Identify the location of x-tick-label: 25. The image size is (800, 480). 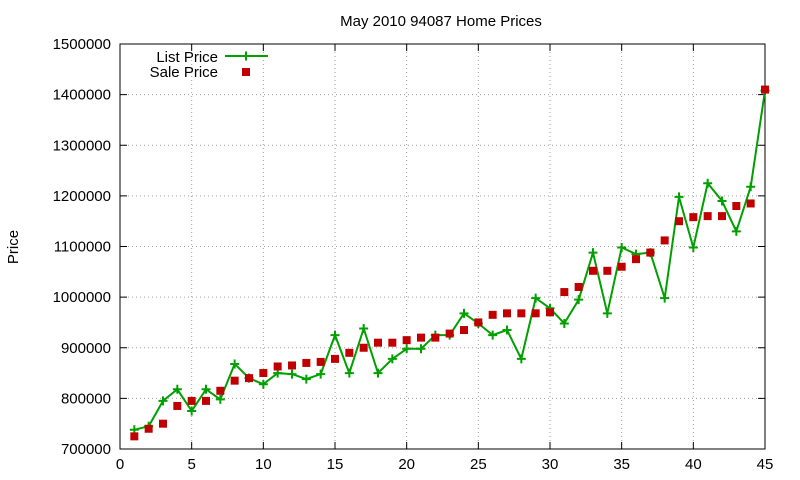
(478, 464).